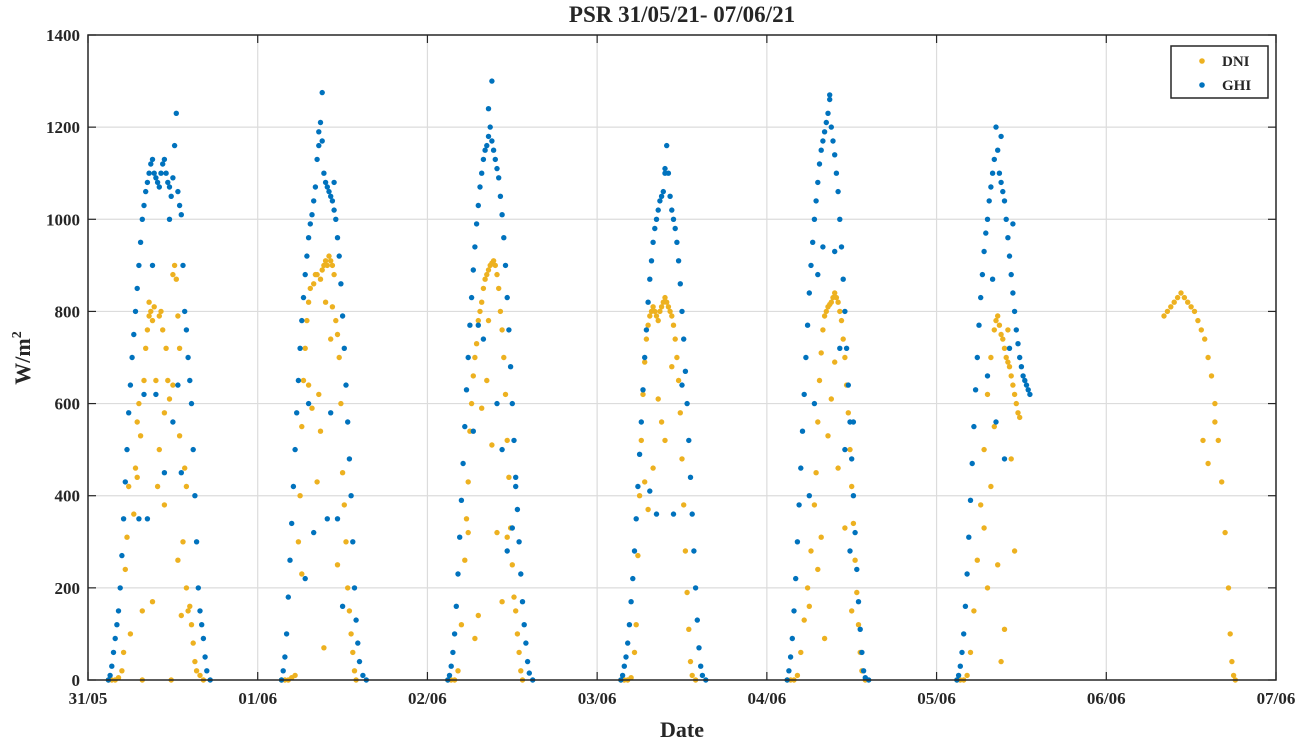 The height and width of the screenshot is (739, 1300). What do you see at coordinates (22, 357) in the screenshot?
I see `y-axis-title: W/m2` at bounding box center [22, 357].